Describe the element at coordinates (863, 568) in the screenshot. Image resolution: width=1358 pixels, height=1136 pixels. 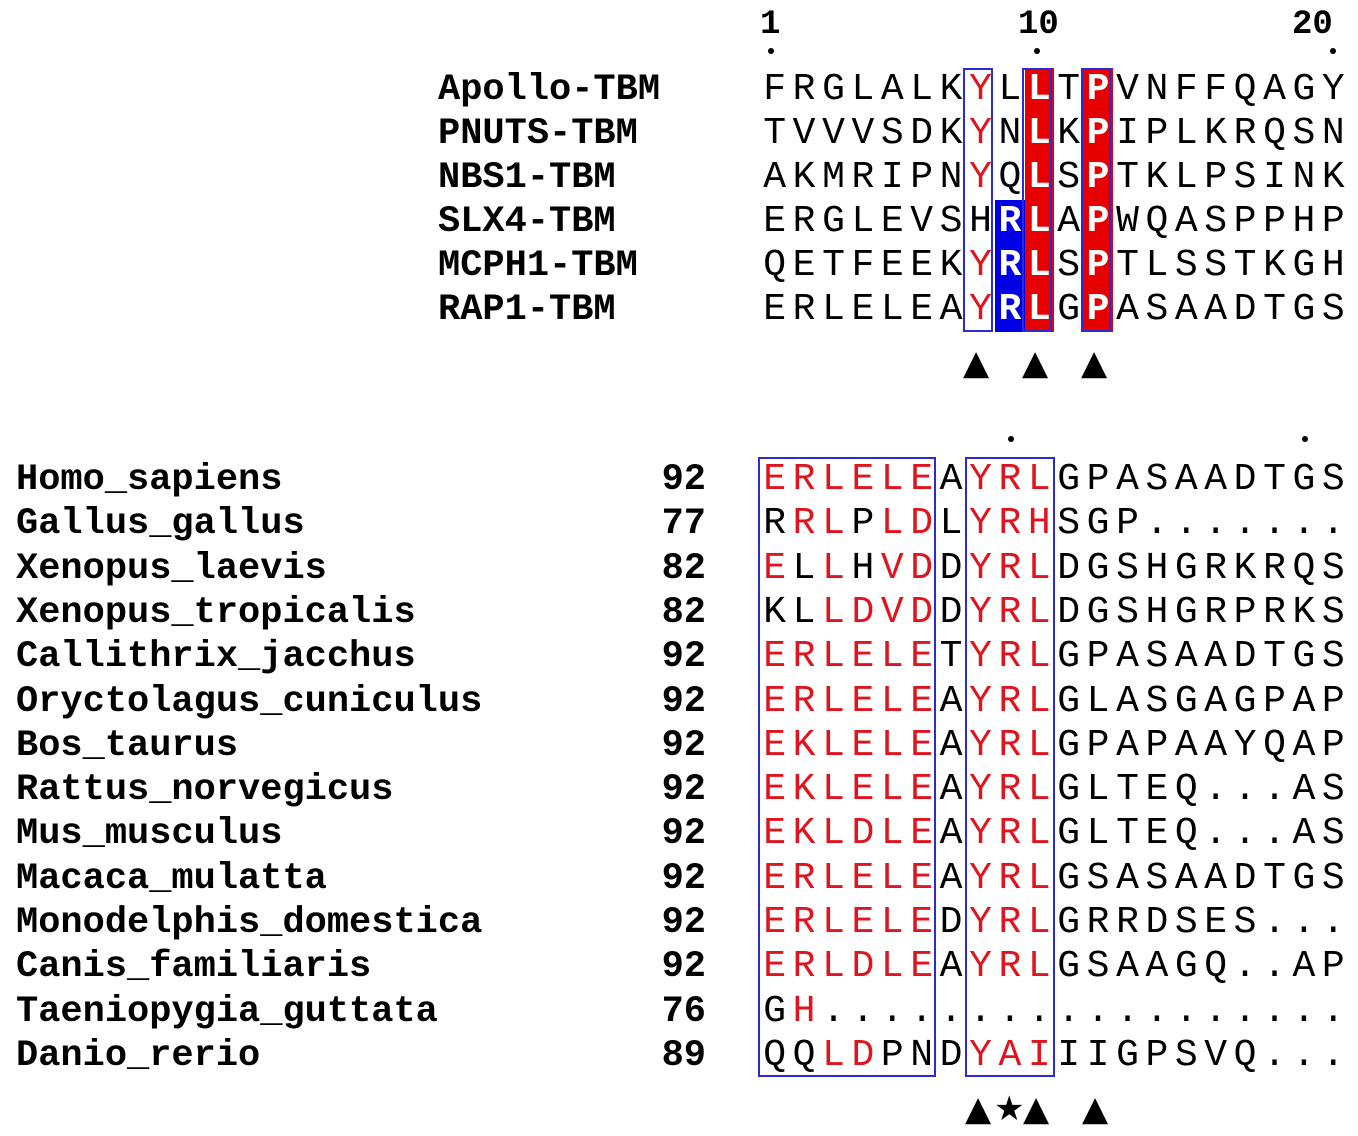
I see `residue: H` at that location.